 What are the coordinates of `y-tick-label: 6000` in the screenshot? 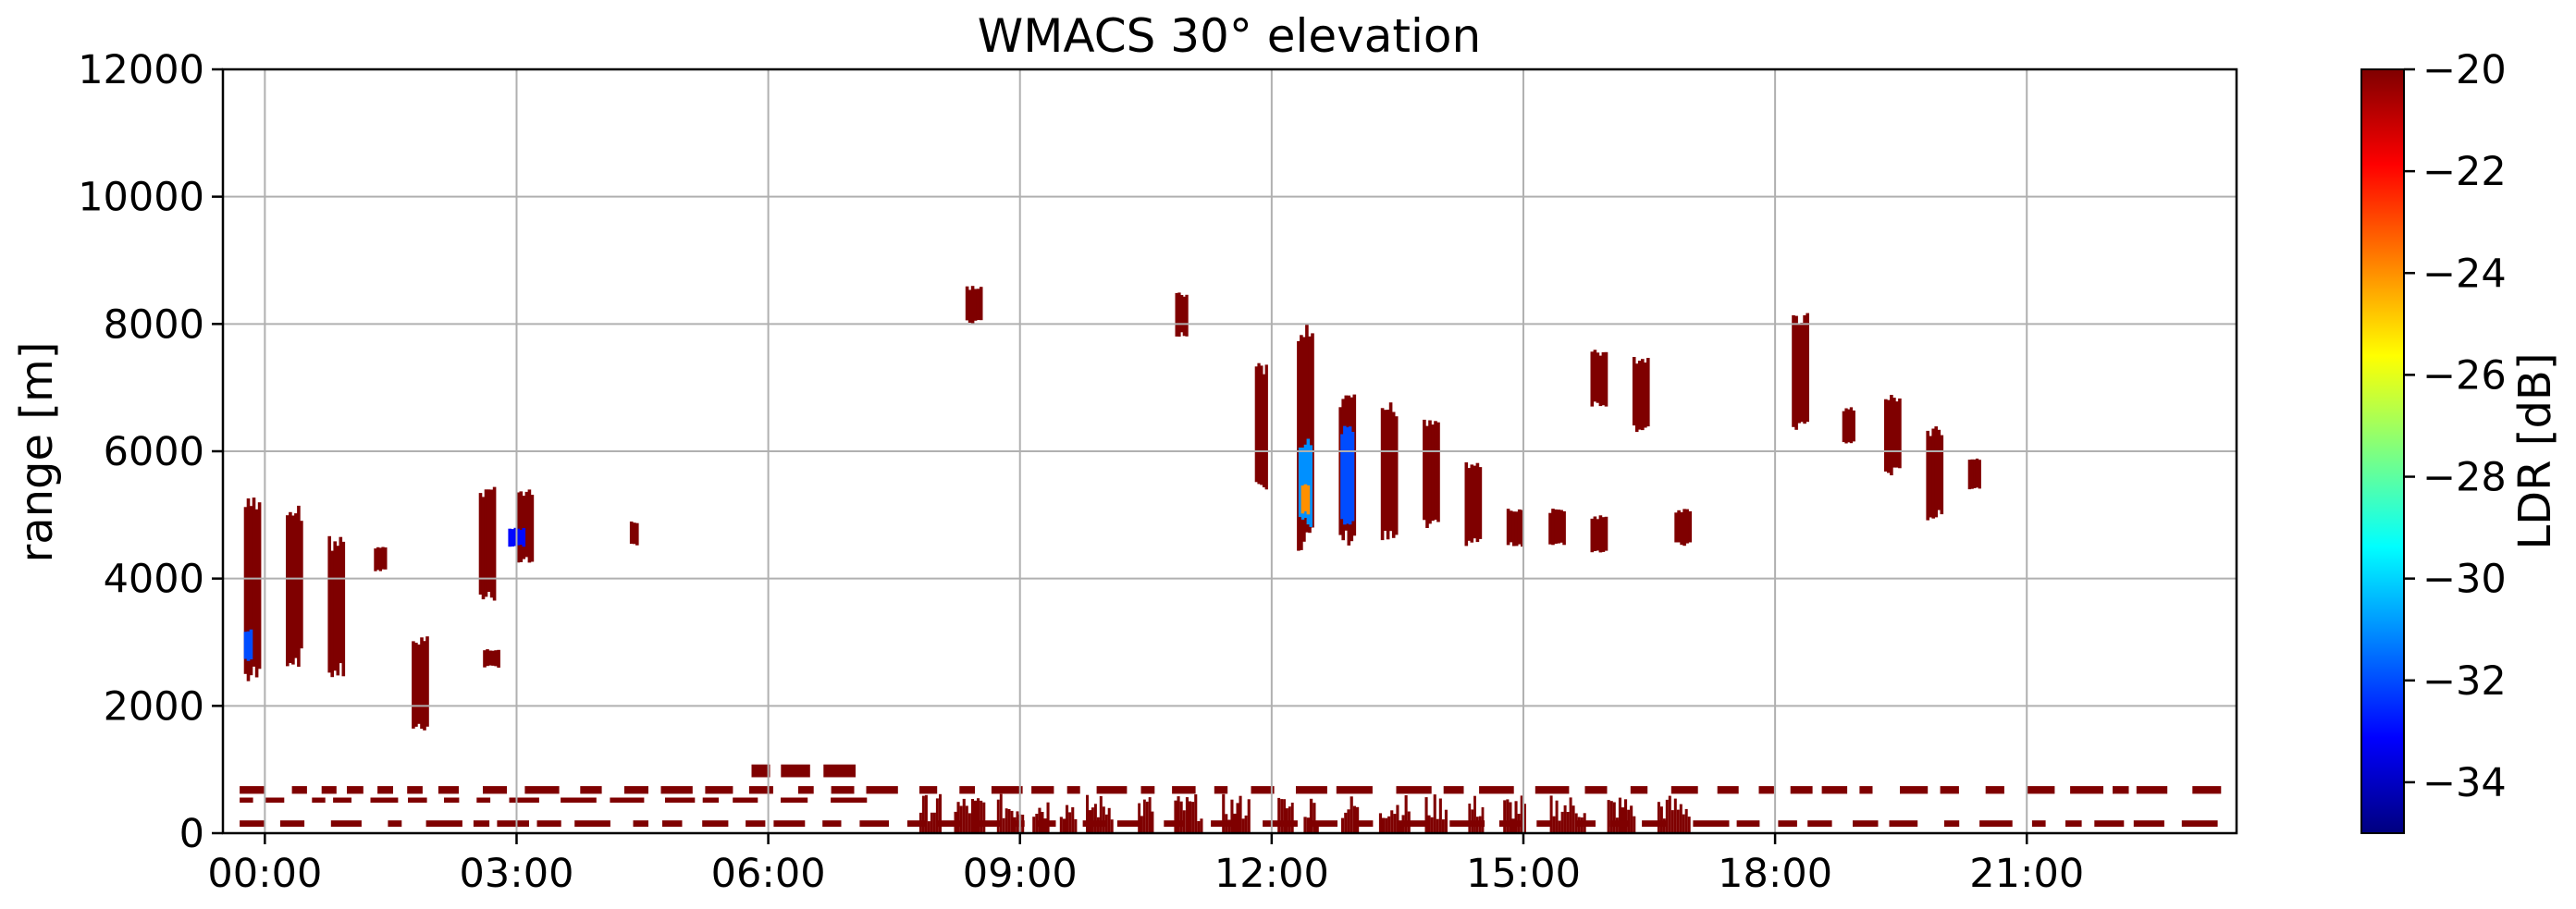 It's located at (154, 452).